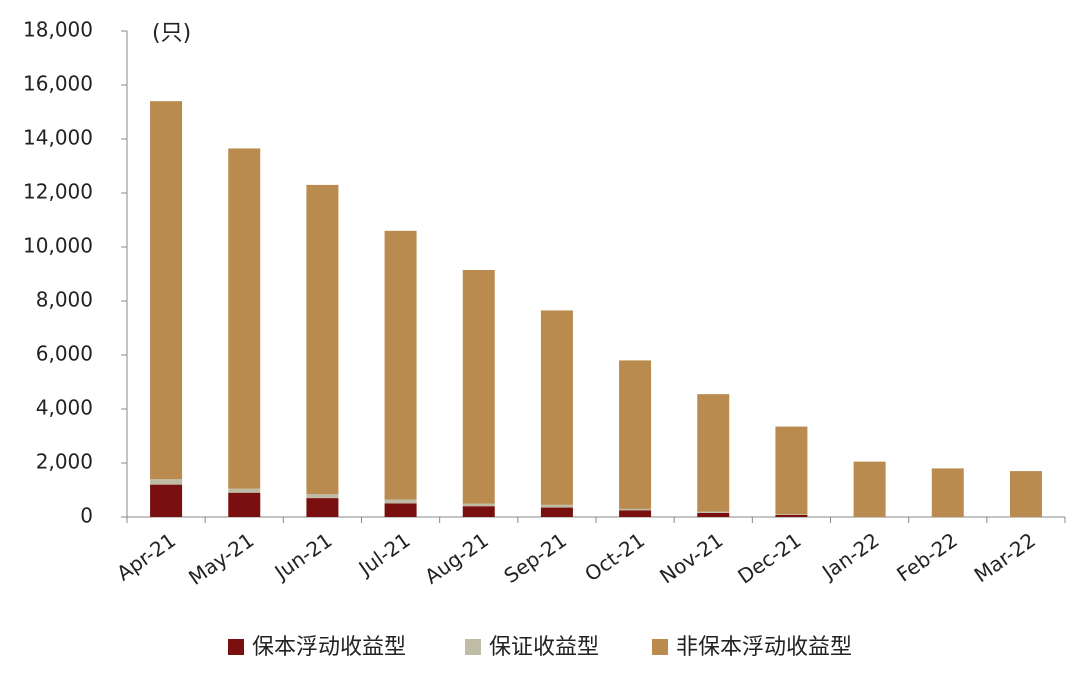  What do you see at coordinates (58, 30) in the screenshot?
I see `y-tick-label: 18,000` at bounding box center [58, 30].